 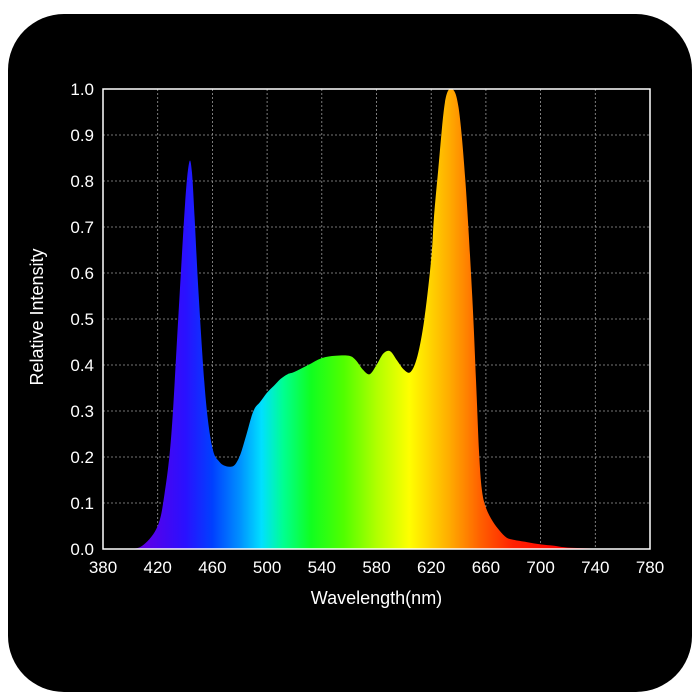 What do you see at coordinates (82, 411) in the screenshot?
I see `y-tick-label: 0.3` at bounding box center [82, 411].